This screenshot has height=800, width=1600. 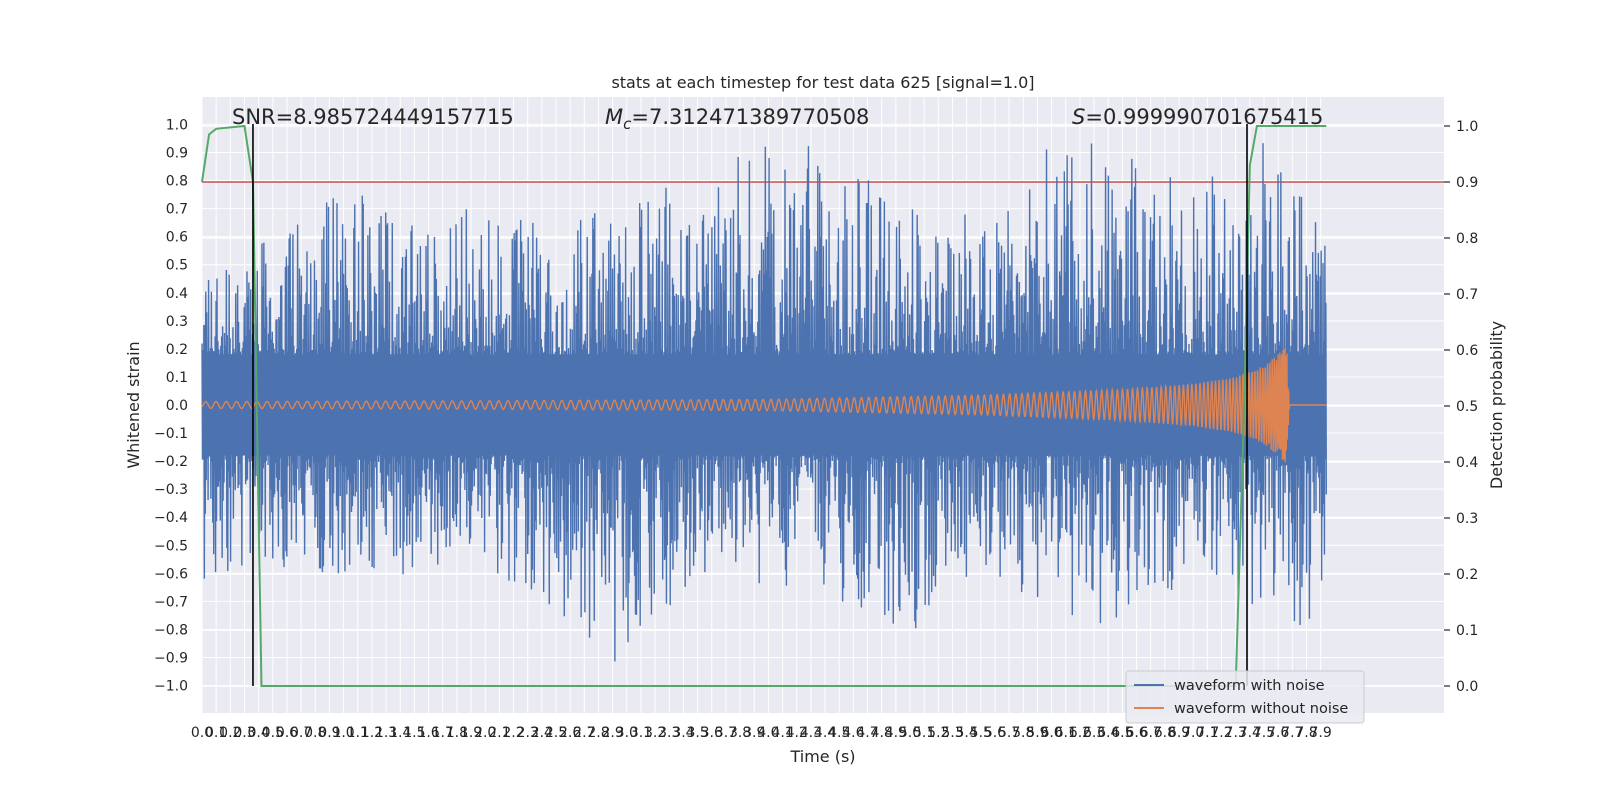 I want to click on y-tick-label: −0.8, so click(x=171, y=630).